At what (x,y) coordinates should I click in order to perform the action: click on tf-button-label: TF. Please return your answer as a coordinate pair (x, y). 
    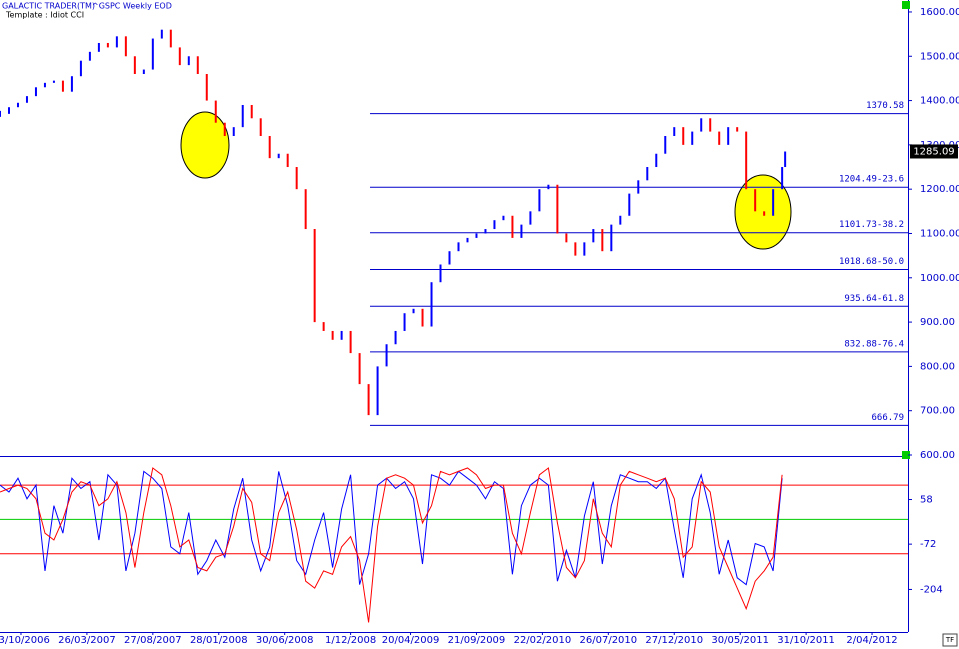
    Looking at the image, I should click on (949, 640).